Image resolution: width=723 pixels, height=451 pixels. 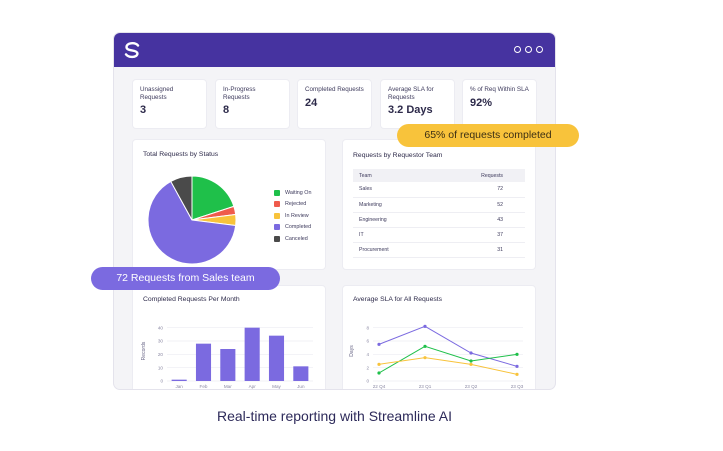 I want to click on team-cell: Procurement, so click(x=392, y=250).